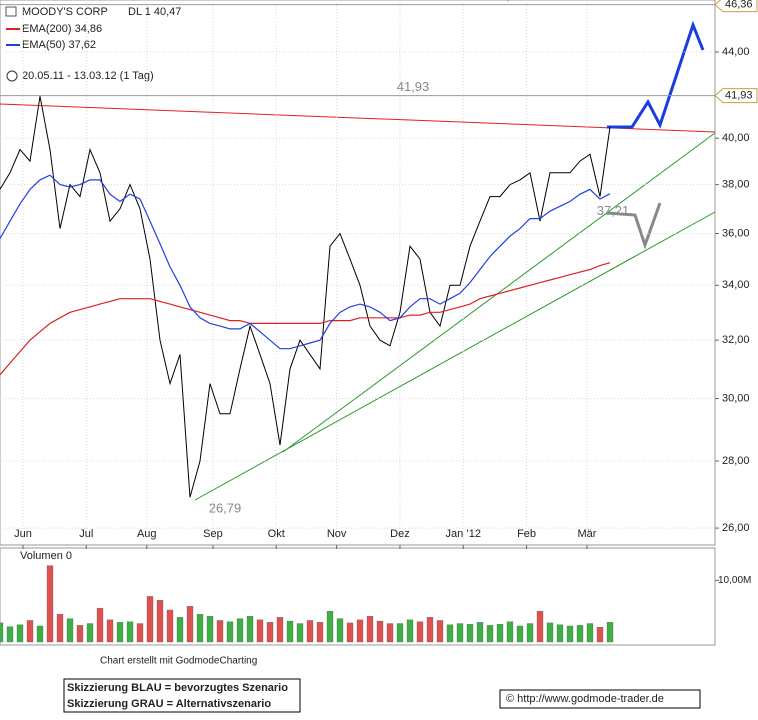 Image resolution: width=758 pixels, height=720 pixels. Describe the element at coordinates (358, 596) in the screenshot. I see `volume-frame` at that location.